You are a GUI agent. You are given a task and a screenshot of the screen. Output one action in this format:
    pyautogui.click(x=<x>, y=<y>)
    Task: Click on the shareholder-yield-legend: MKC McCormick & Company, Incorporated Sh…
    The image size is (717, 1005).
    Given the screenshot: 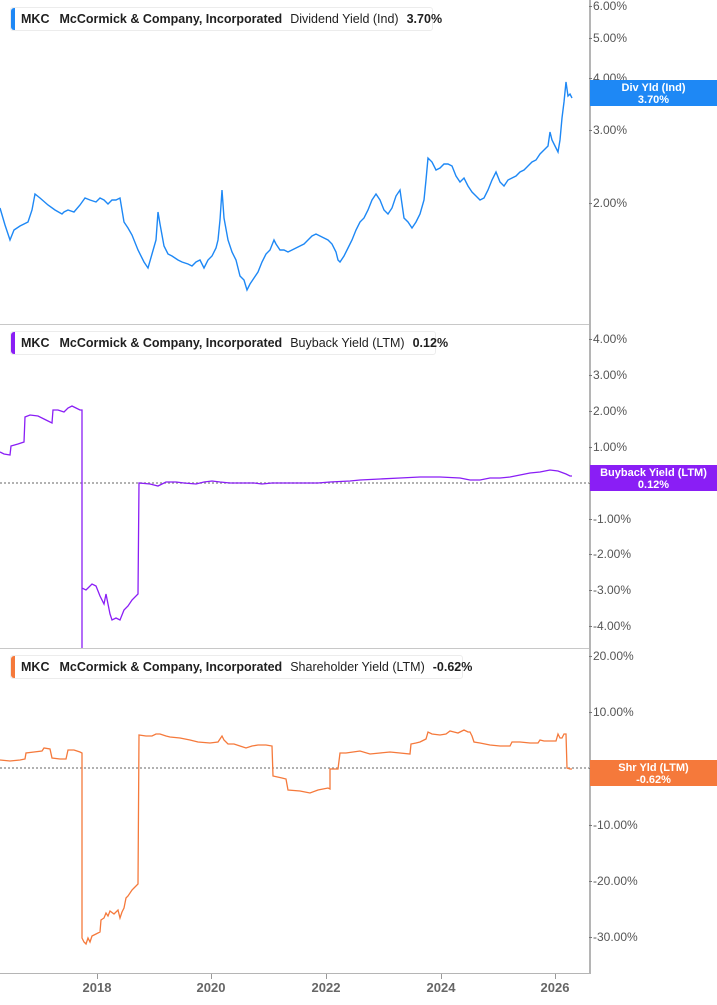 What is the action you would take?
    pyautogui.click(x=241, y=667)
    